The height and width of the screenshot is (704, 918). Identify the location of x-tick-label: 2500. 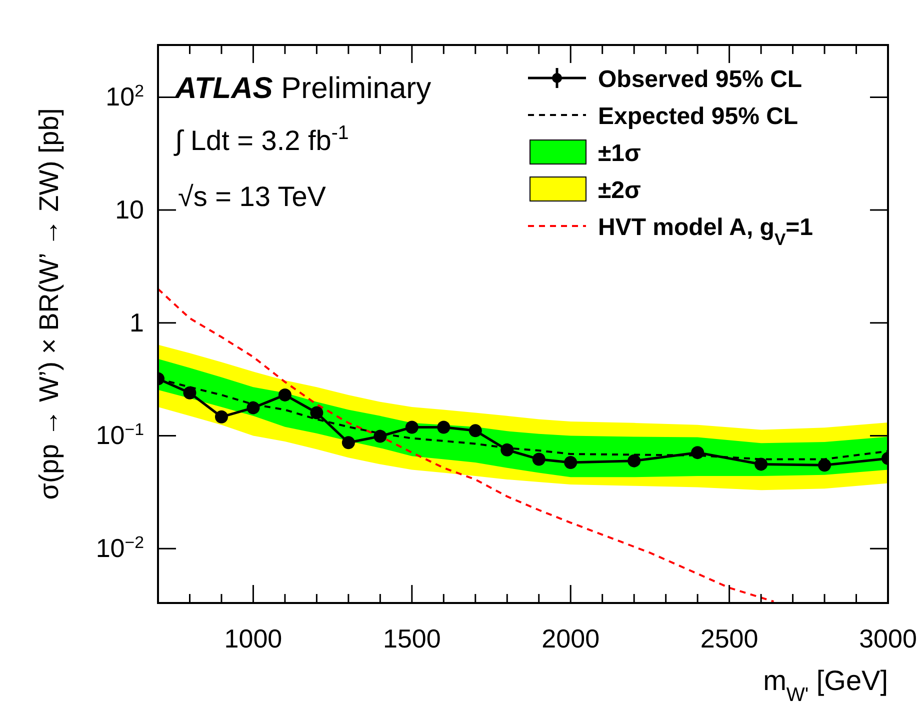
(729, 638).